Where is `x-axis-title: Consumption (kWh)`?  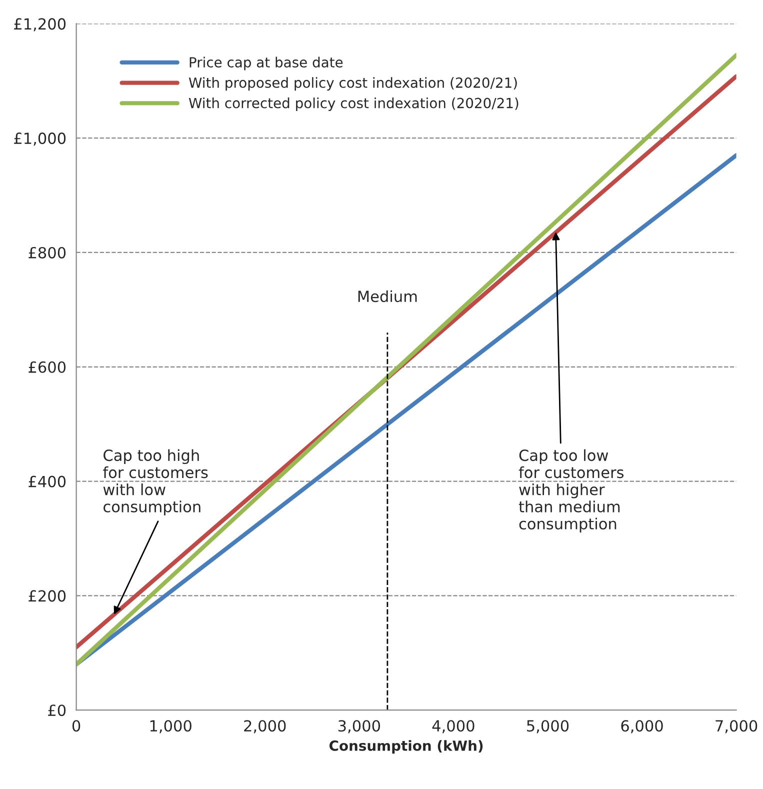
x-axis-title: Consumption (kWh) is located at coordinates (406, 747).